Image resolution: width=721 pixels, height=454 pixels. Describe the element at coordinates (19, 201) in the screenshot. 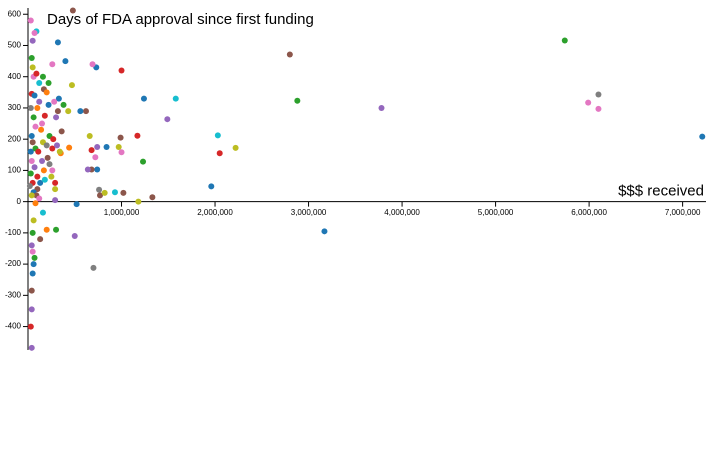

I see `y-tick-label: 0` at that location.